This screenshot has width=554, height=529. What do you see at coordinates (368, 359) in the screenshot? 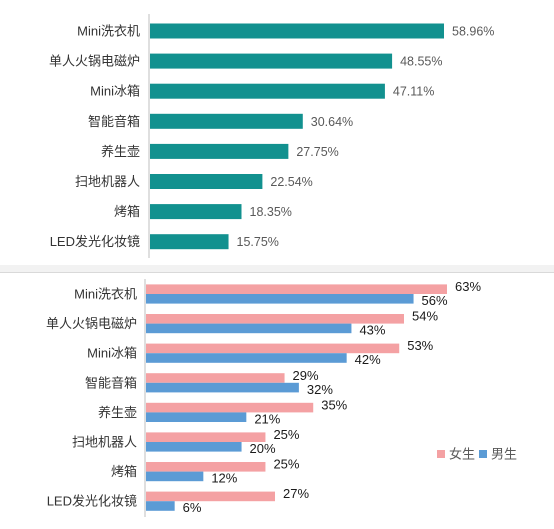
I see `male-value-label: 42%` at bounding box center [368, 359].